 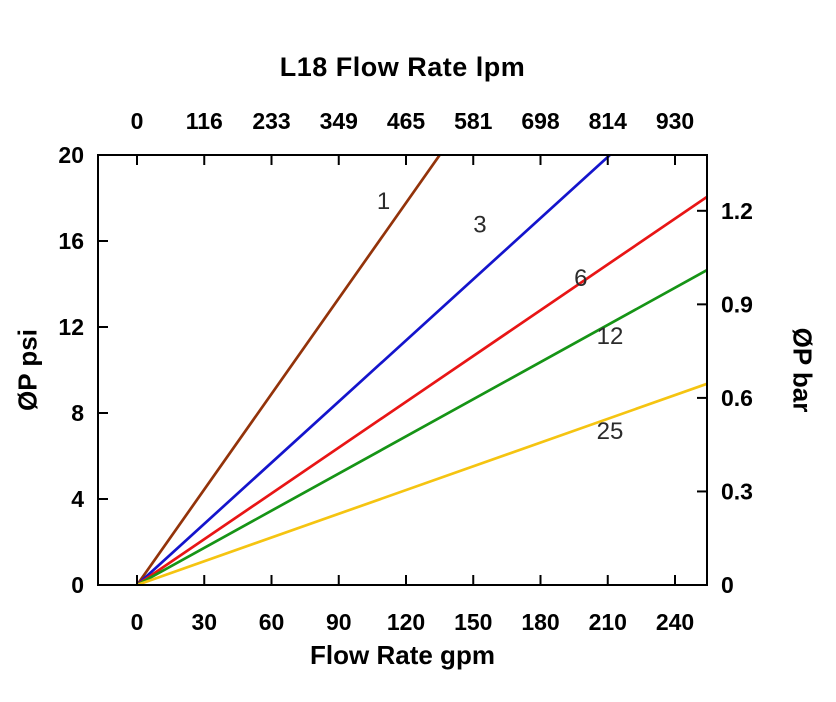 What do you see at coordinates (272, 622) in the screenshot?
I see `bottom-tick-label: 60` at bounding box center [272, 622].